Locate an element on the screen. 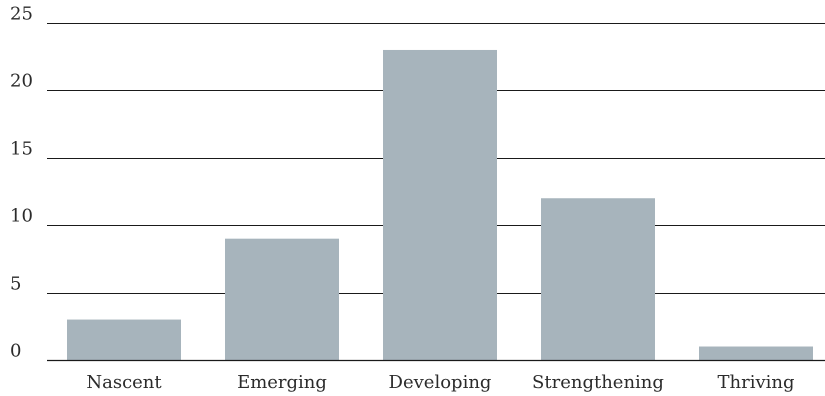  x-tick-label-developing: Developing is located at coordinates (440, 382).